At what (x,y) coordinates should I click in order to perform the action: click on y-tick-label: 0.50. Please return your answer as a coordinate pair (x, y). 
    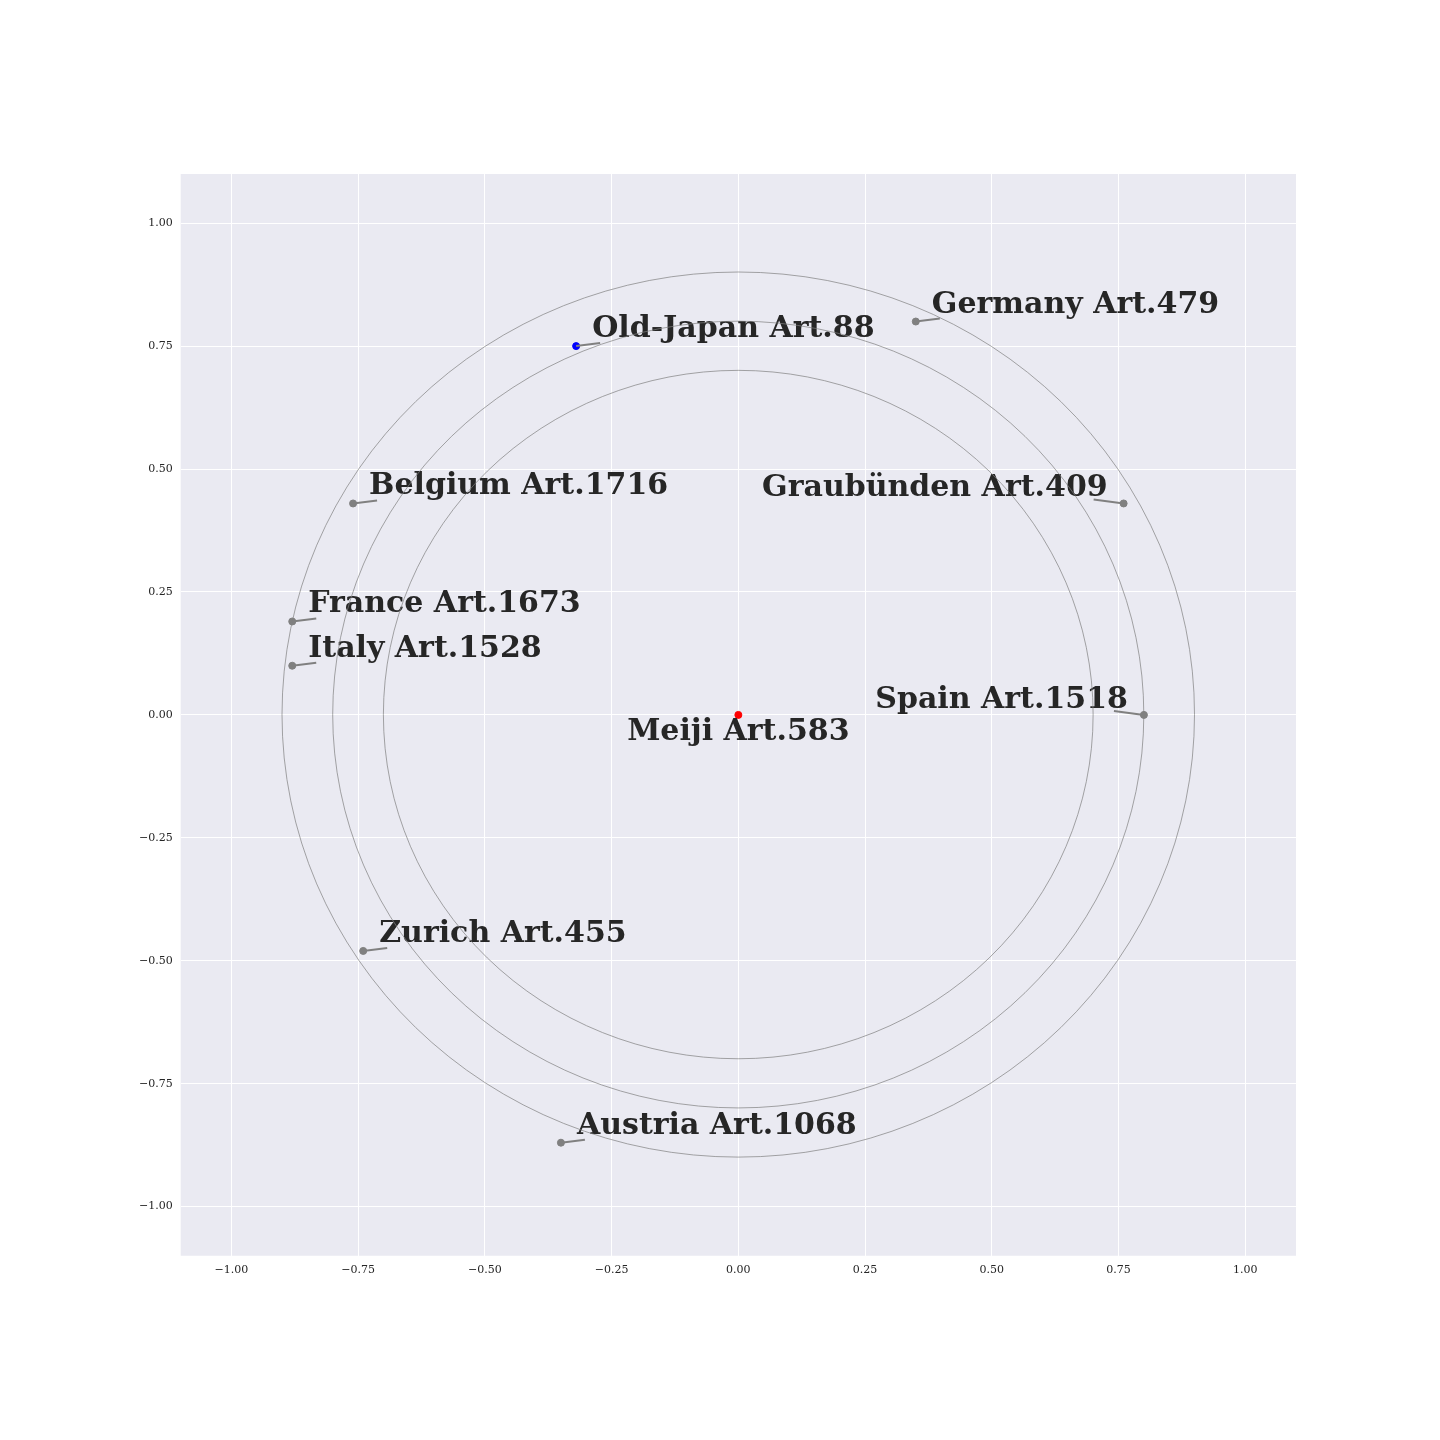
    Looking at the image, I should click on (160, 468).